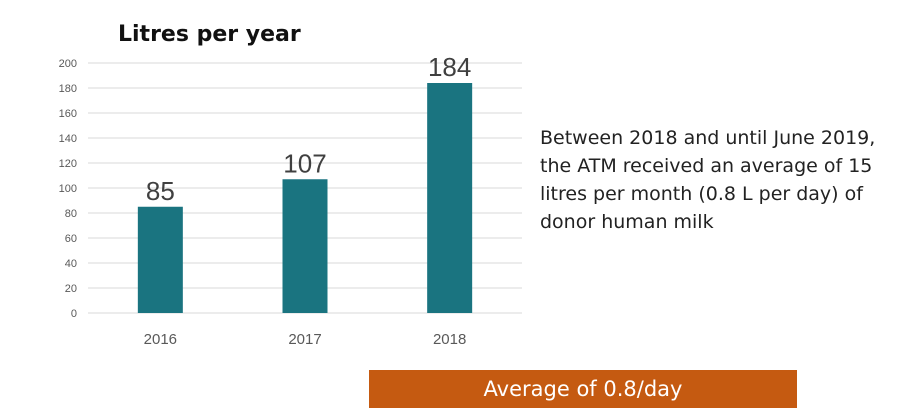 The image size is (900, 420). Describe the element at coordinates (583, 389) in the screenshot. I see `average-banner: Average of 0.8/day` at that location.